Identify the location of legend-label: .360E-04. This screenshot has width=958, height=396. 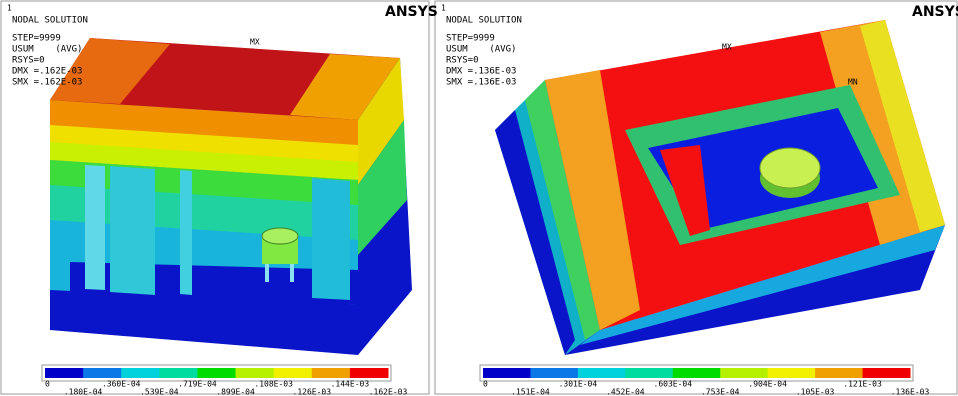
(121, 384).